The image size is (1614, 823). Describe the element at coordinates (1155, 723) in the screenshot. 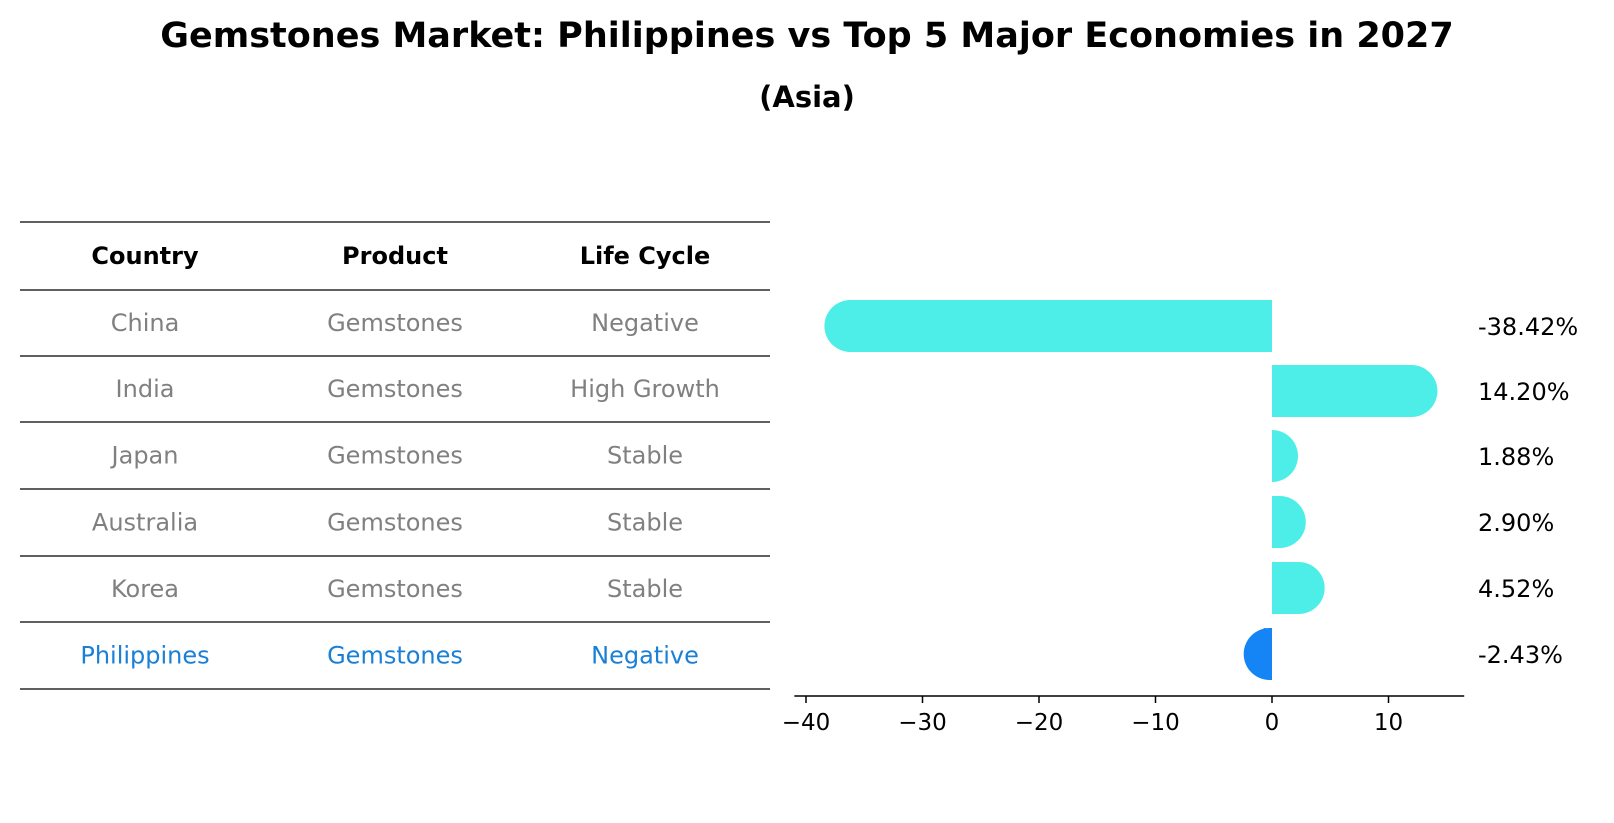

I see `x-tick-label: −10` at that location.